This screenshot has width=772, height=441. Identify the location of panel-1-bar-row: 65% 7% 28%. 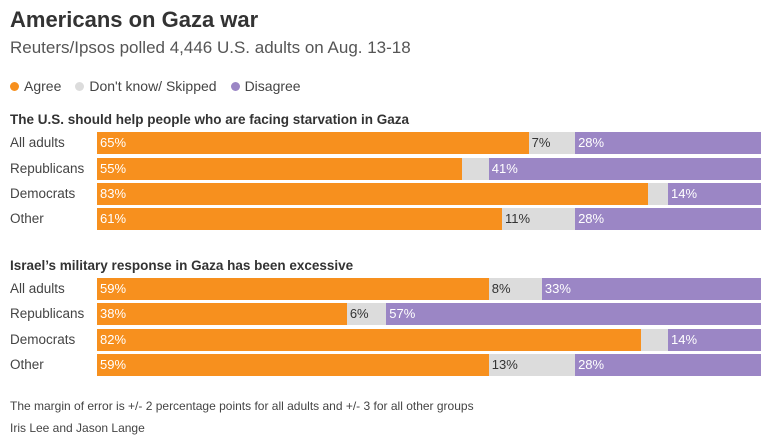
(429, 143).